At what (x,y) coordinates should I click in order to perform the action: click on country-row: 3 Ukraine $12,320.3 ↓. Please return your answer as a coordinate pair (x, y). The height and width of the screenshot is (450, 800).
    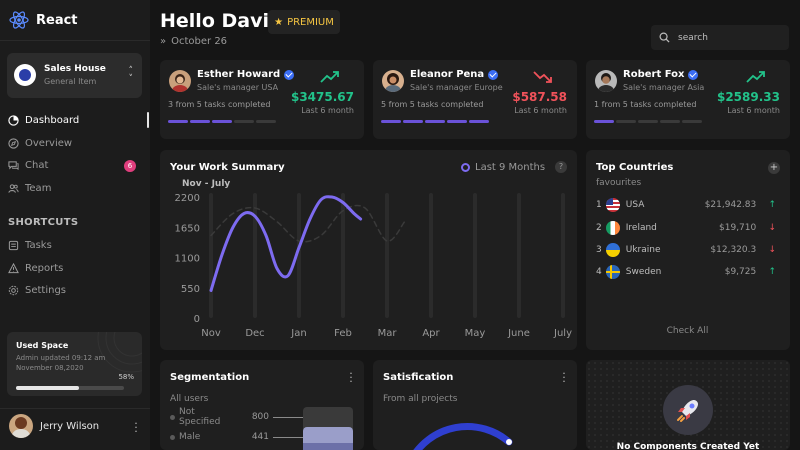
    Looking at the image, I should click on (686, 250).